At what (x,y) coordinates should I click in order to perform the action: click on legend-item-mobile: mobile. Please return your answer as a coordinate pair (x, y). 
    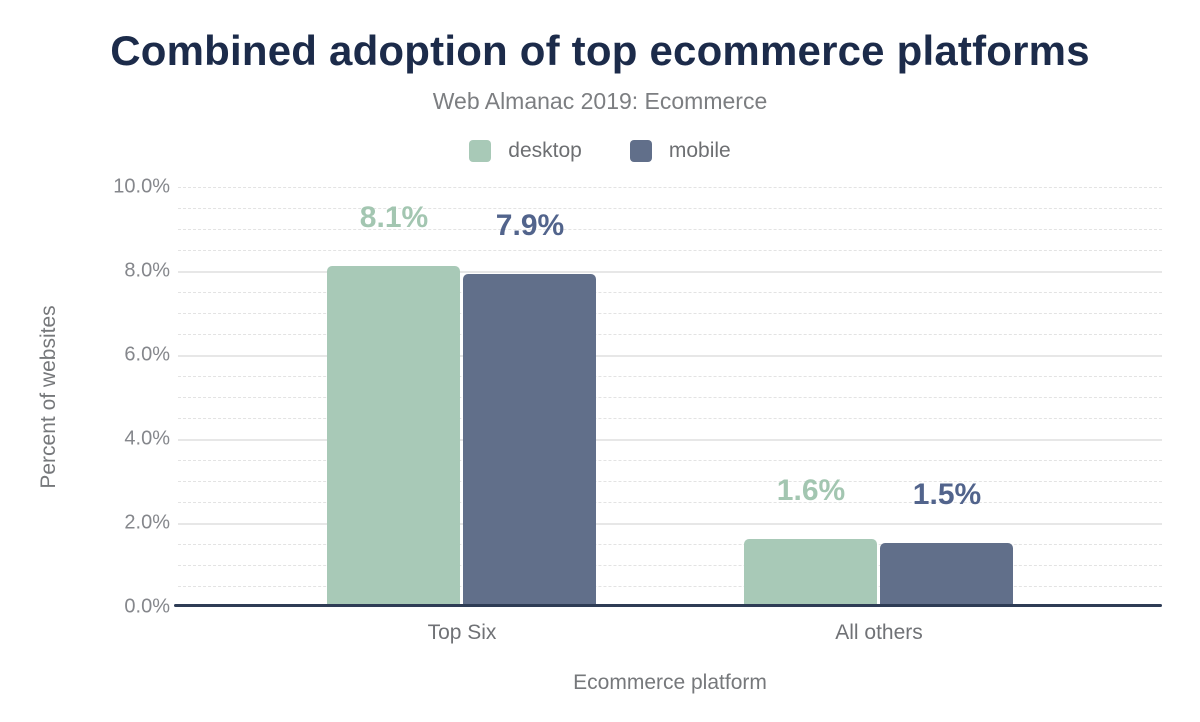
    Looking at the image, I should click on (680, 151).